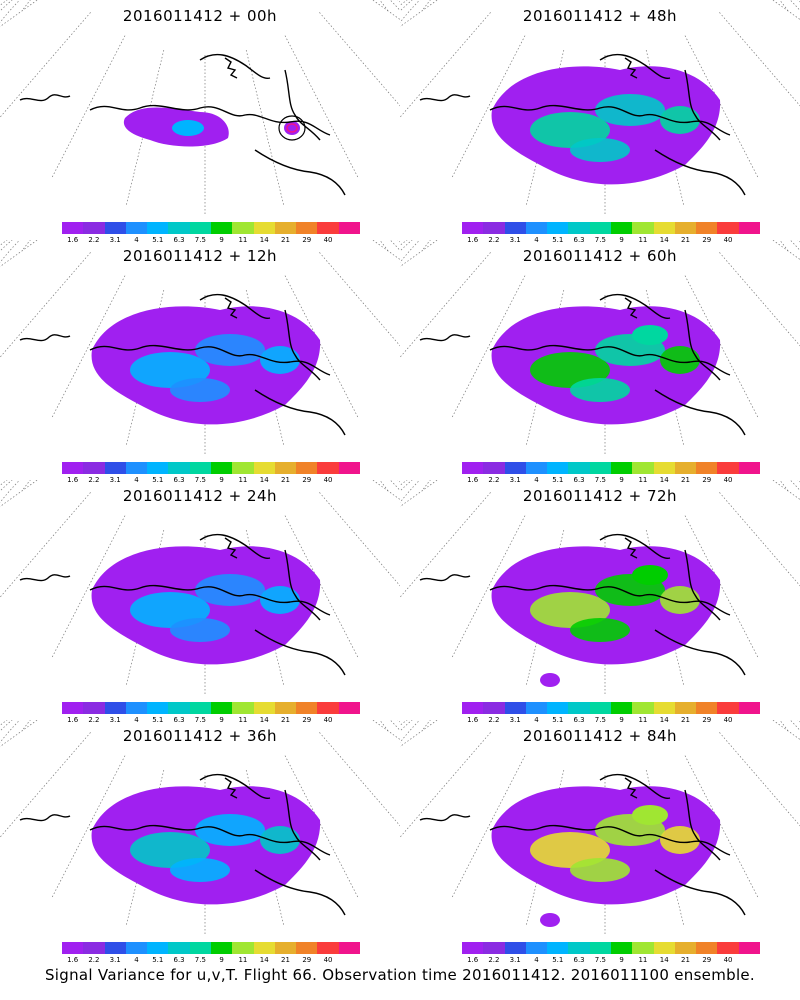 This screenshot has width=800, height=1000. I want to click on colorbar-tick-label: 6.3, so click(179, 480).